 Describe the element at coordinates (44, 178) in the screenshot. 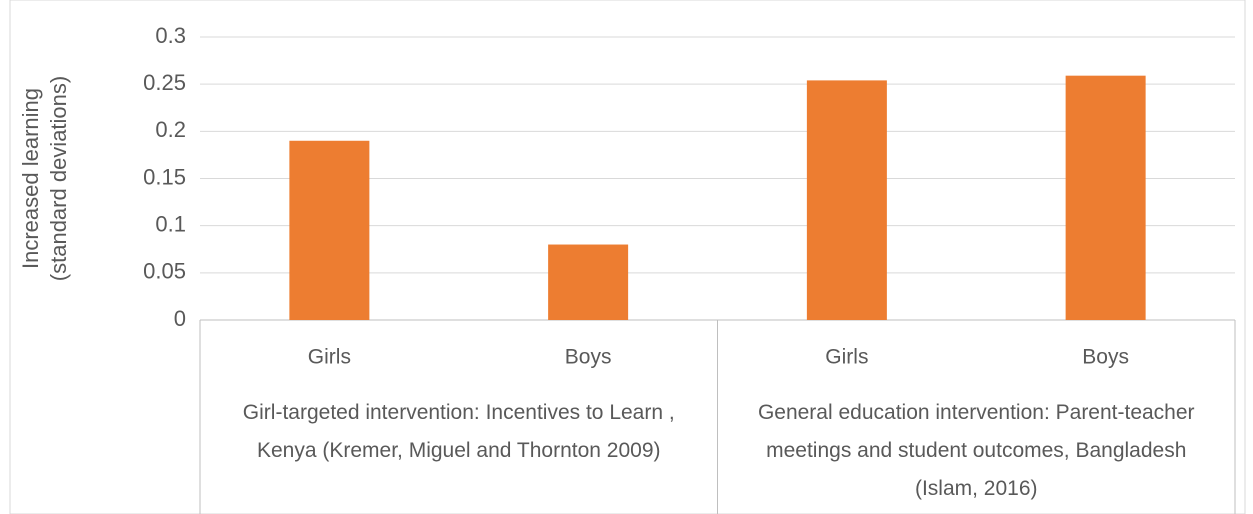

I see `y-axis-title: Increased learning (standard deviations)` at that location.